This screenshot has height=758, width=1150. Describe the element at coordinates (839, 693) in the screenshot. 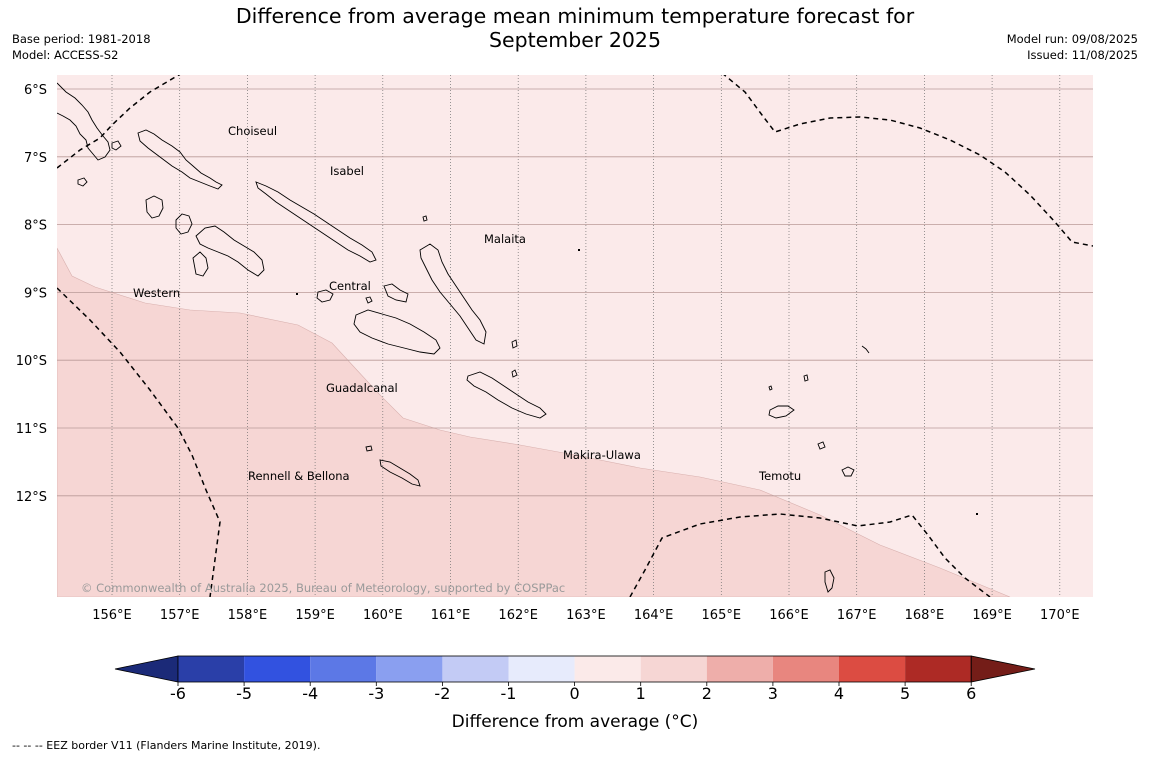

I see `colorbar-tick-label: 4` at that location.